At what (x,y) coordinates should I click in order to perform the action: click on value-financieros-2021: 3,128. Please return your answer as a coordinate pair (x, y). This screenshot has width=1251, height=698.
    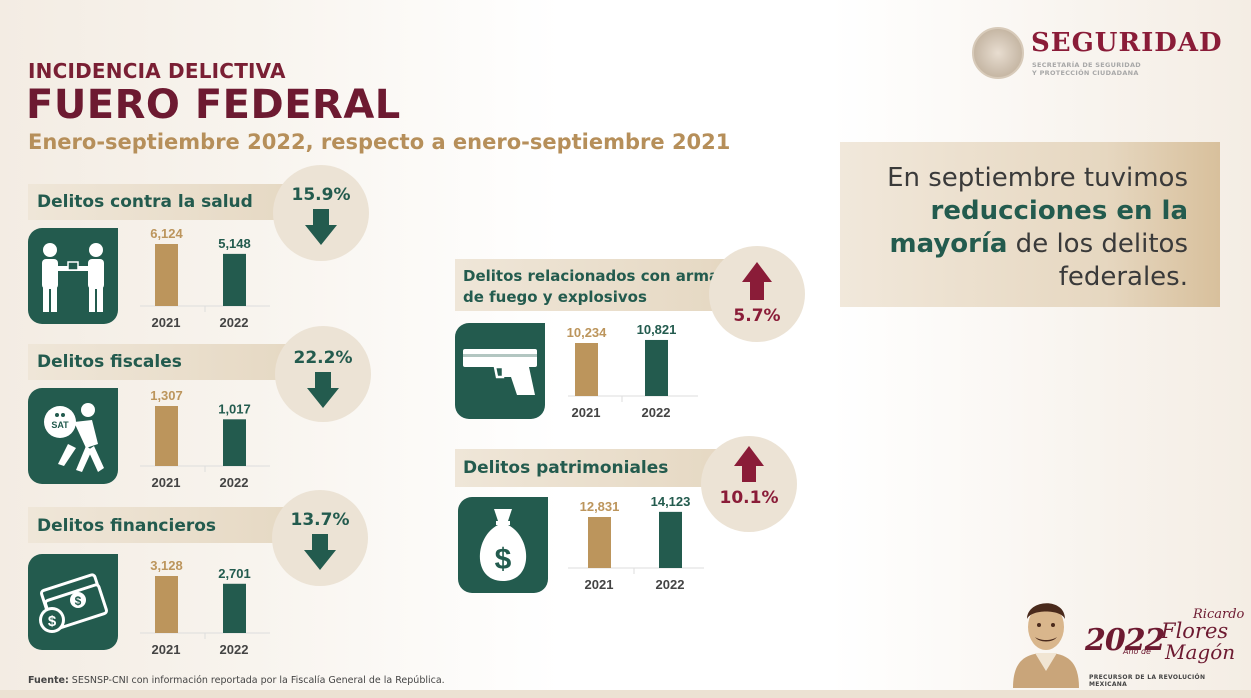
    Looking at the image, I should click on (166, 565).